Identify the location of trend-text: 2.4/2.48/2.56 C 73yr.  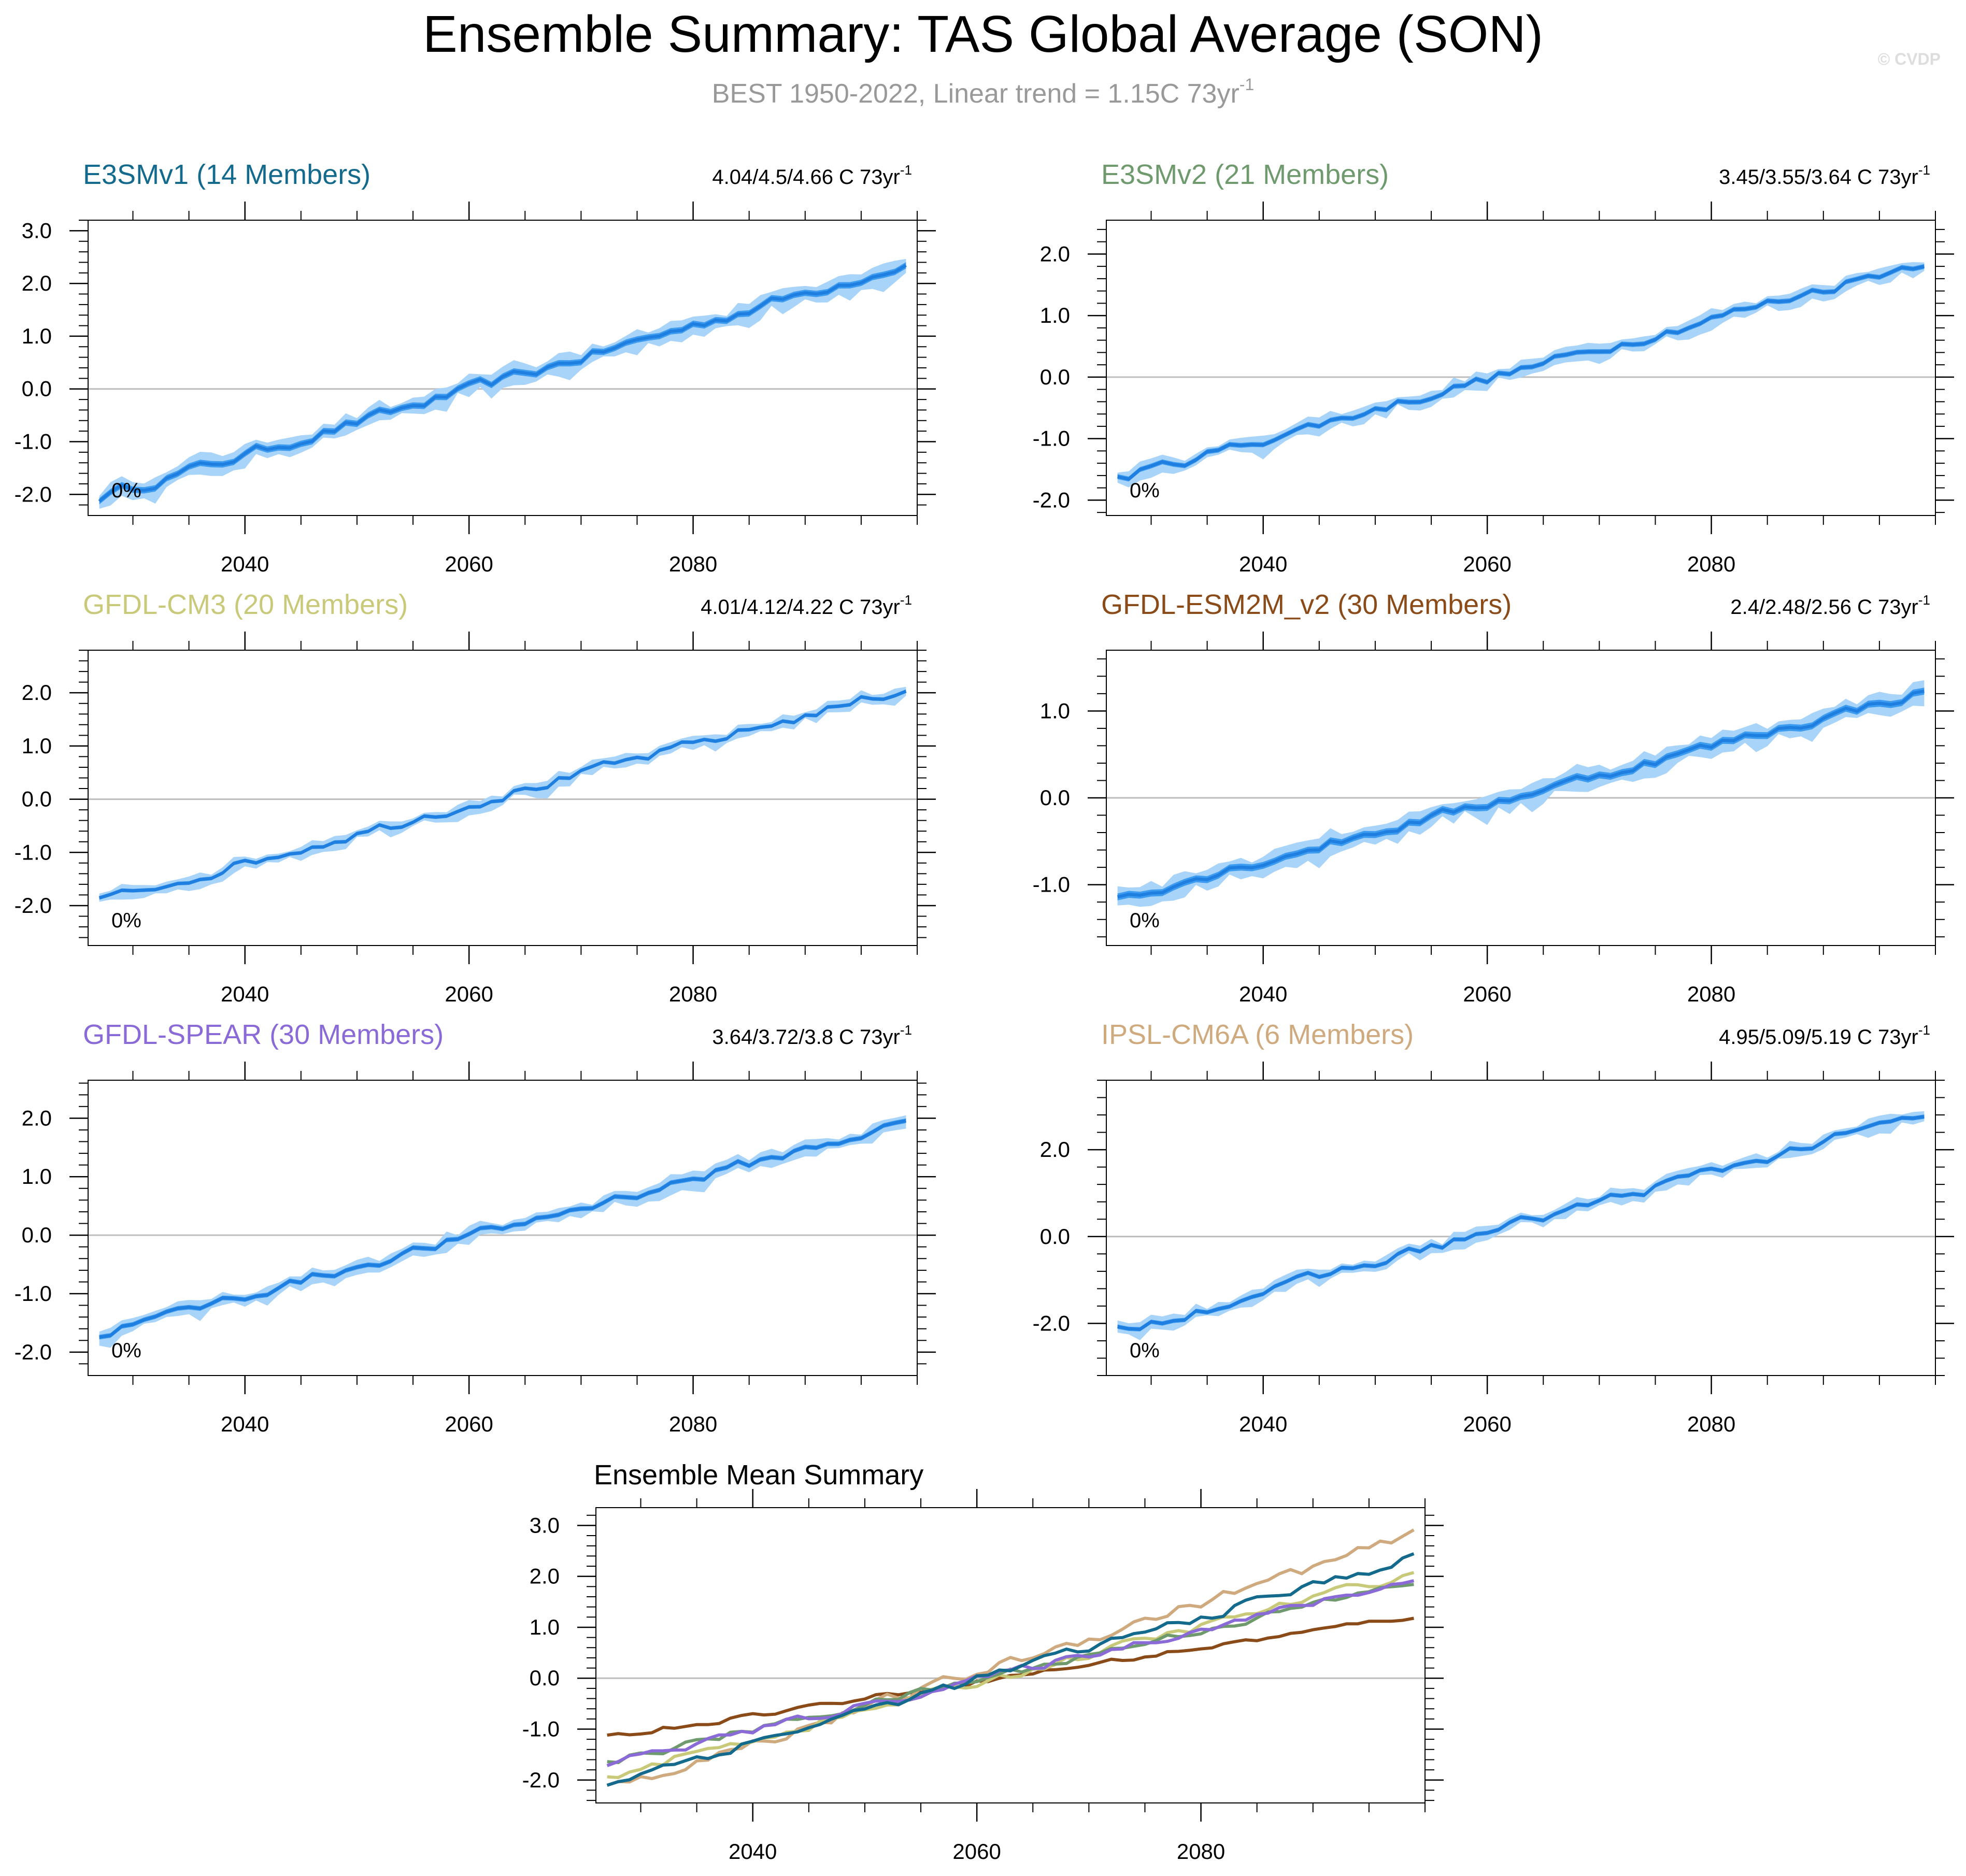
(1824, 607).